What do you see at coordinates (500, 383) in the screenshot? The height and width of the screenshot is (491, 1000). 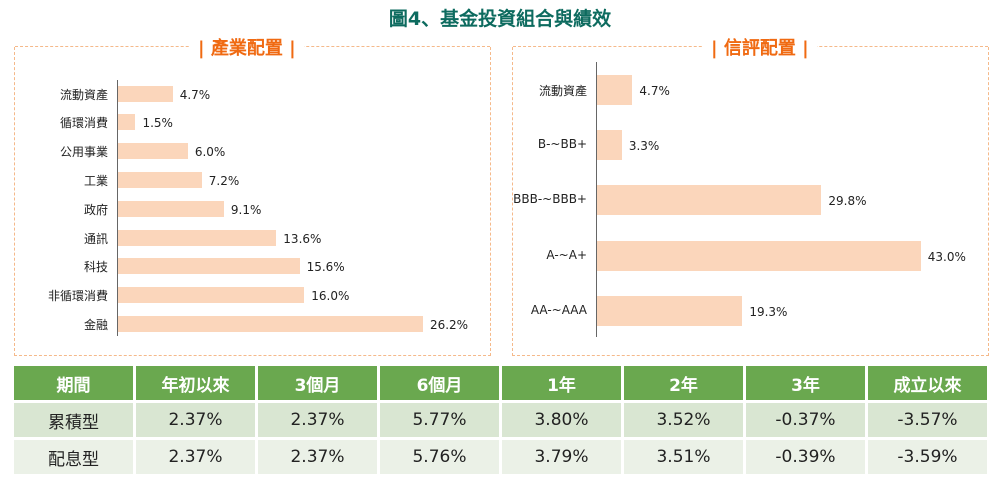 I see `table-header-row: 期間 年初以來 3個月 6個月 1年 2年 3年 成立以來` at bounding box center [500, 383].